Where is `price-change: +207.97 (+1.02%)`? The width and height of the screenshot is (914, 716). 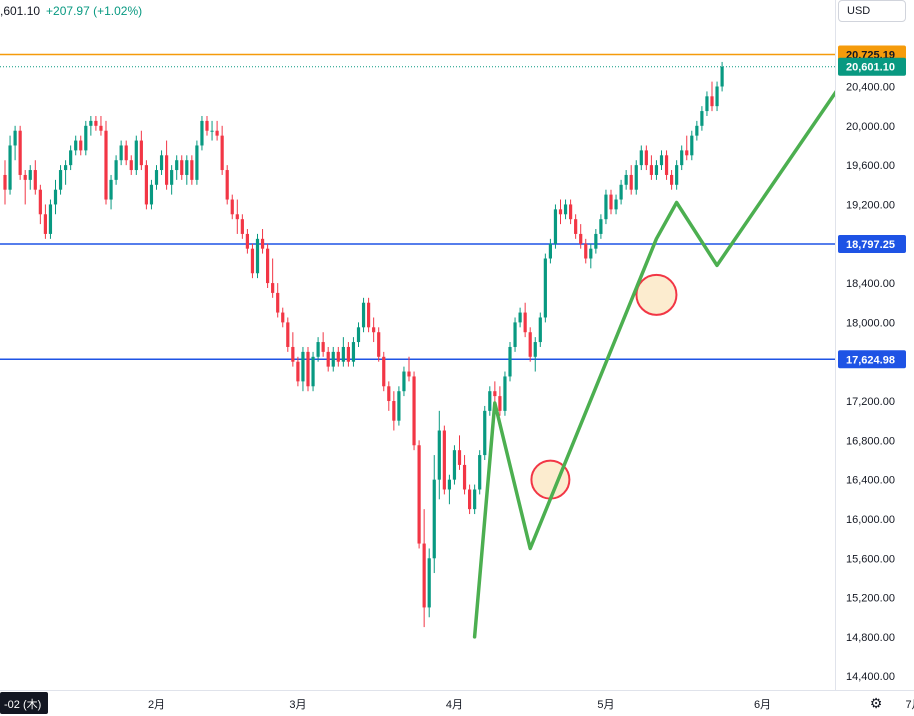 price-change: +207.97 (+1.02%) is located at coordinates (94, 11).